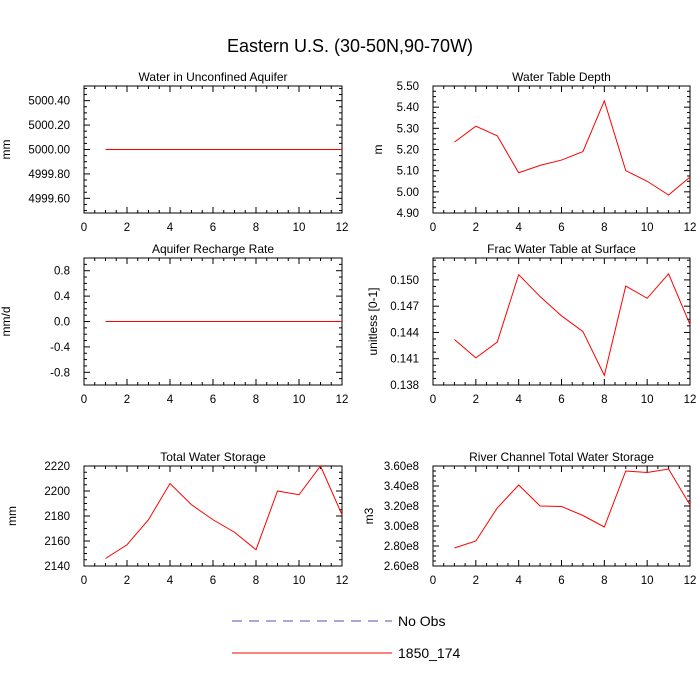 The width and height of the screenshot is (700, 700). What do you see at coordinates (404, 333) in the screenshot?
I see `y-tick-label: 0.144` at bounding box center [404, 333].